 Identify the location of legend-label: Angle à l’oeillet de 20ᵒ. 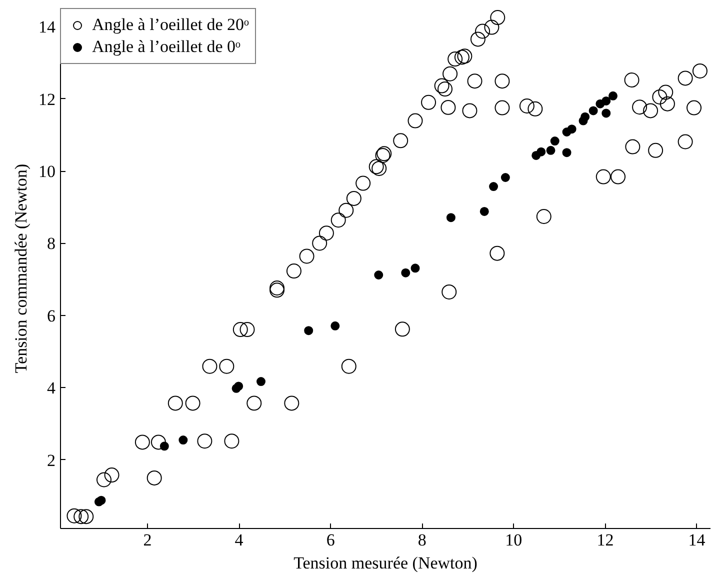
(170, 25).